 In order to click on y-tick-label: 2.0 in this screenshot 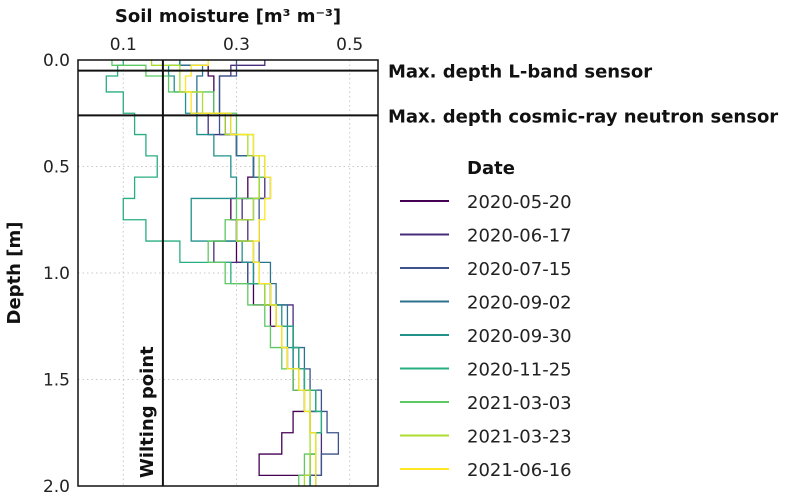, I will do `click(56, 487)`.